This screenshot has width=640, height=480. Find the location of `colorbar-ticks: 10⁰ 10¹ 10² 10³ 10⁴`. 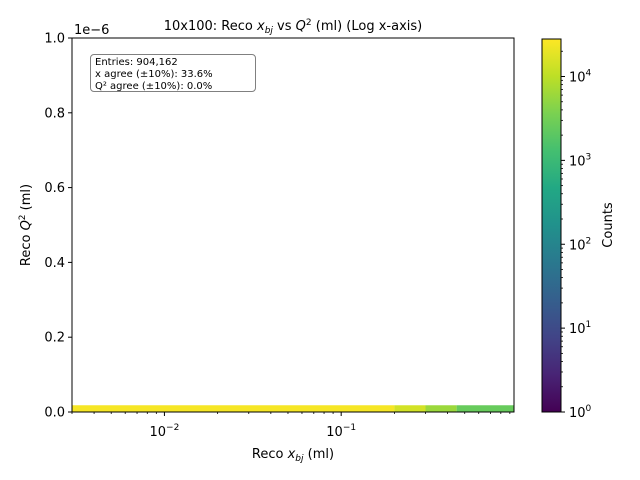

colorbar-ticks: 10⁰ 10¹ 10² 10³ 10⁴ is located at coordinates (576, 235).